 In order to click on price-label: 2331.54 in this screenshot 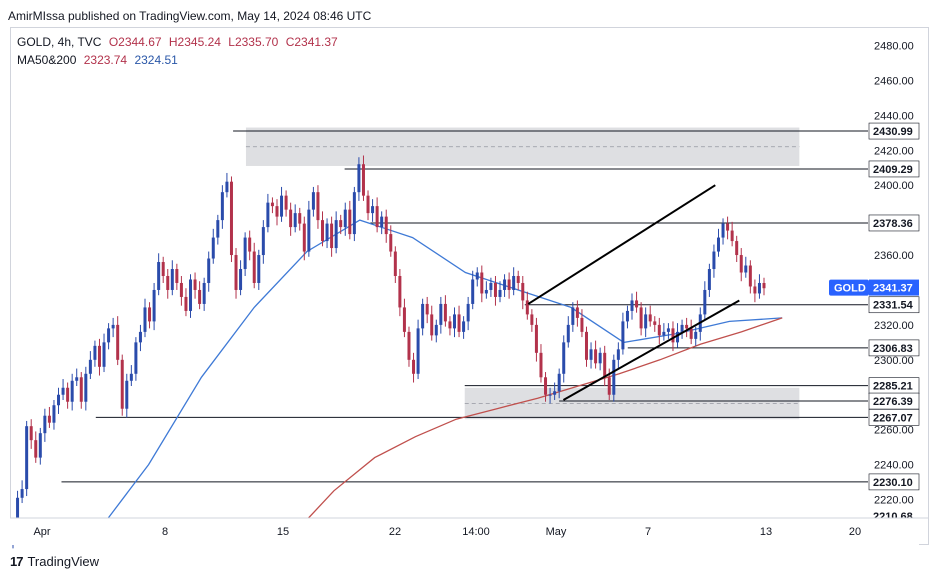, I will do `click(893, 306)`.